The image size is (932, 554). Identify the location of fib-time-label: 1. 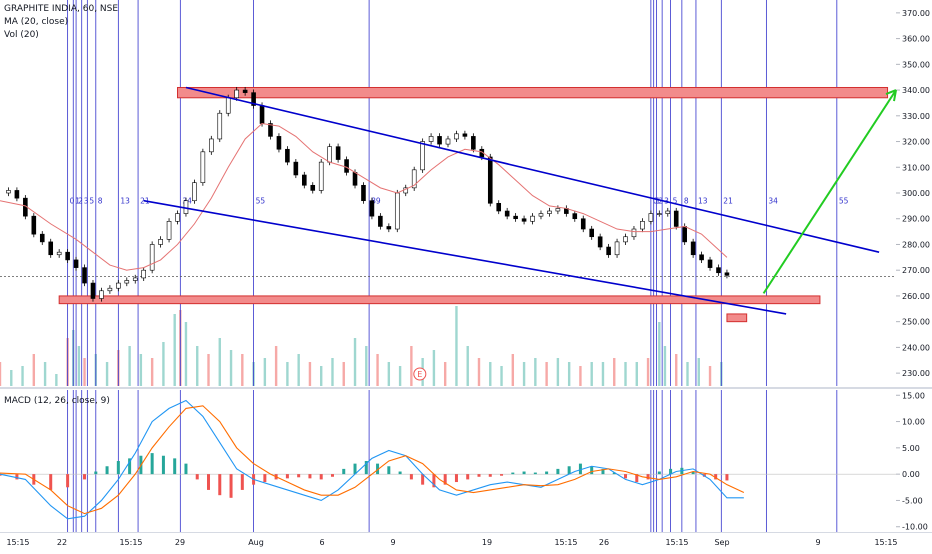
(658, 200).